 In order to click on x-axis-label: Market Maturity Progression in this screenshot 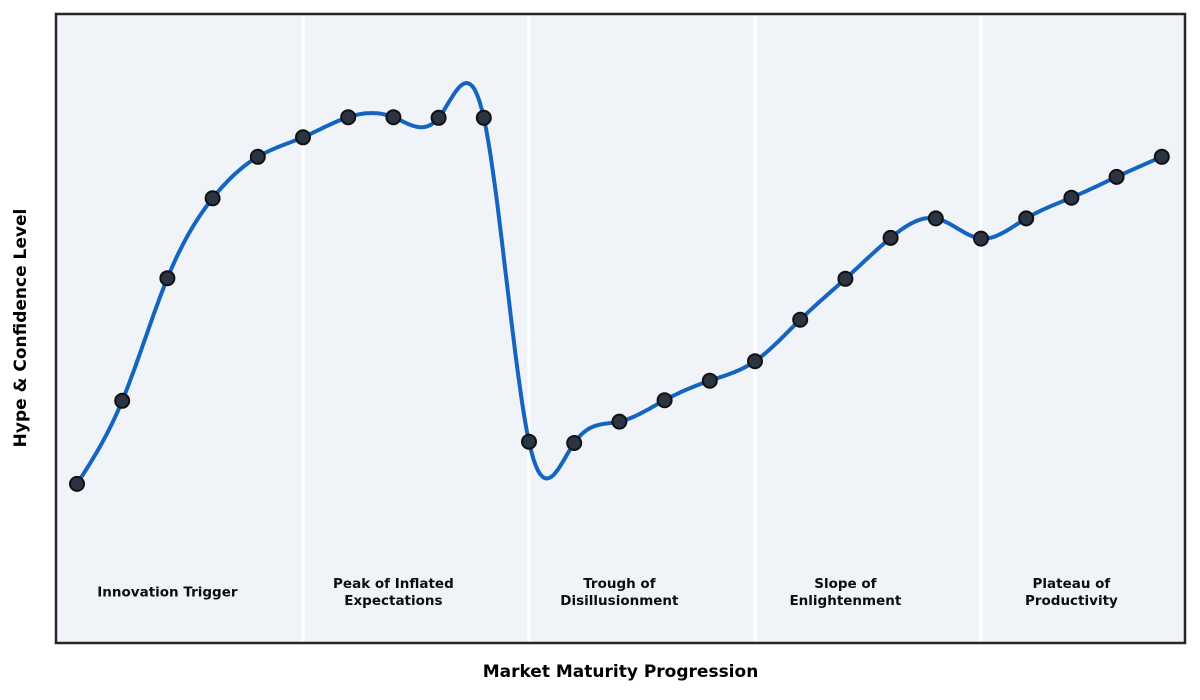, I will do `click(620, 672)`.